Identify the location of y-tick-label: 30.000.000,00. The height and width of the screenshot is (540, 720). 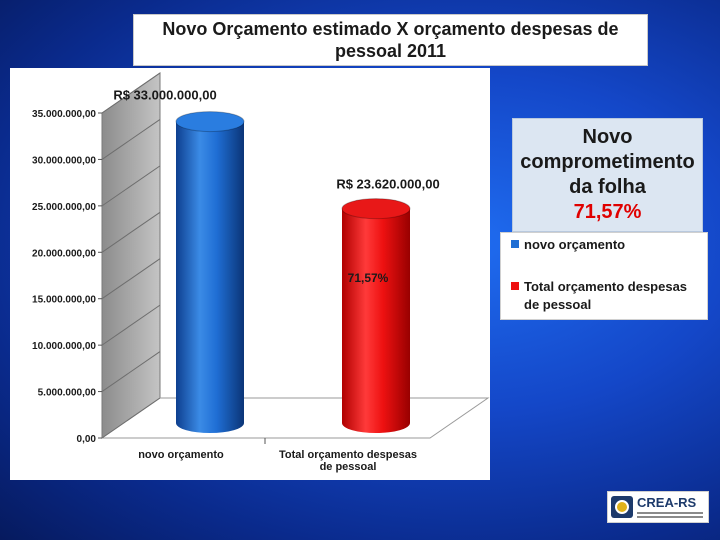
(64, 160).